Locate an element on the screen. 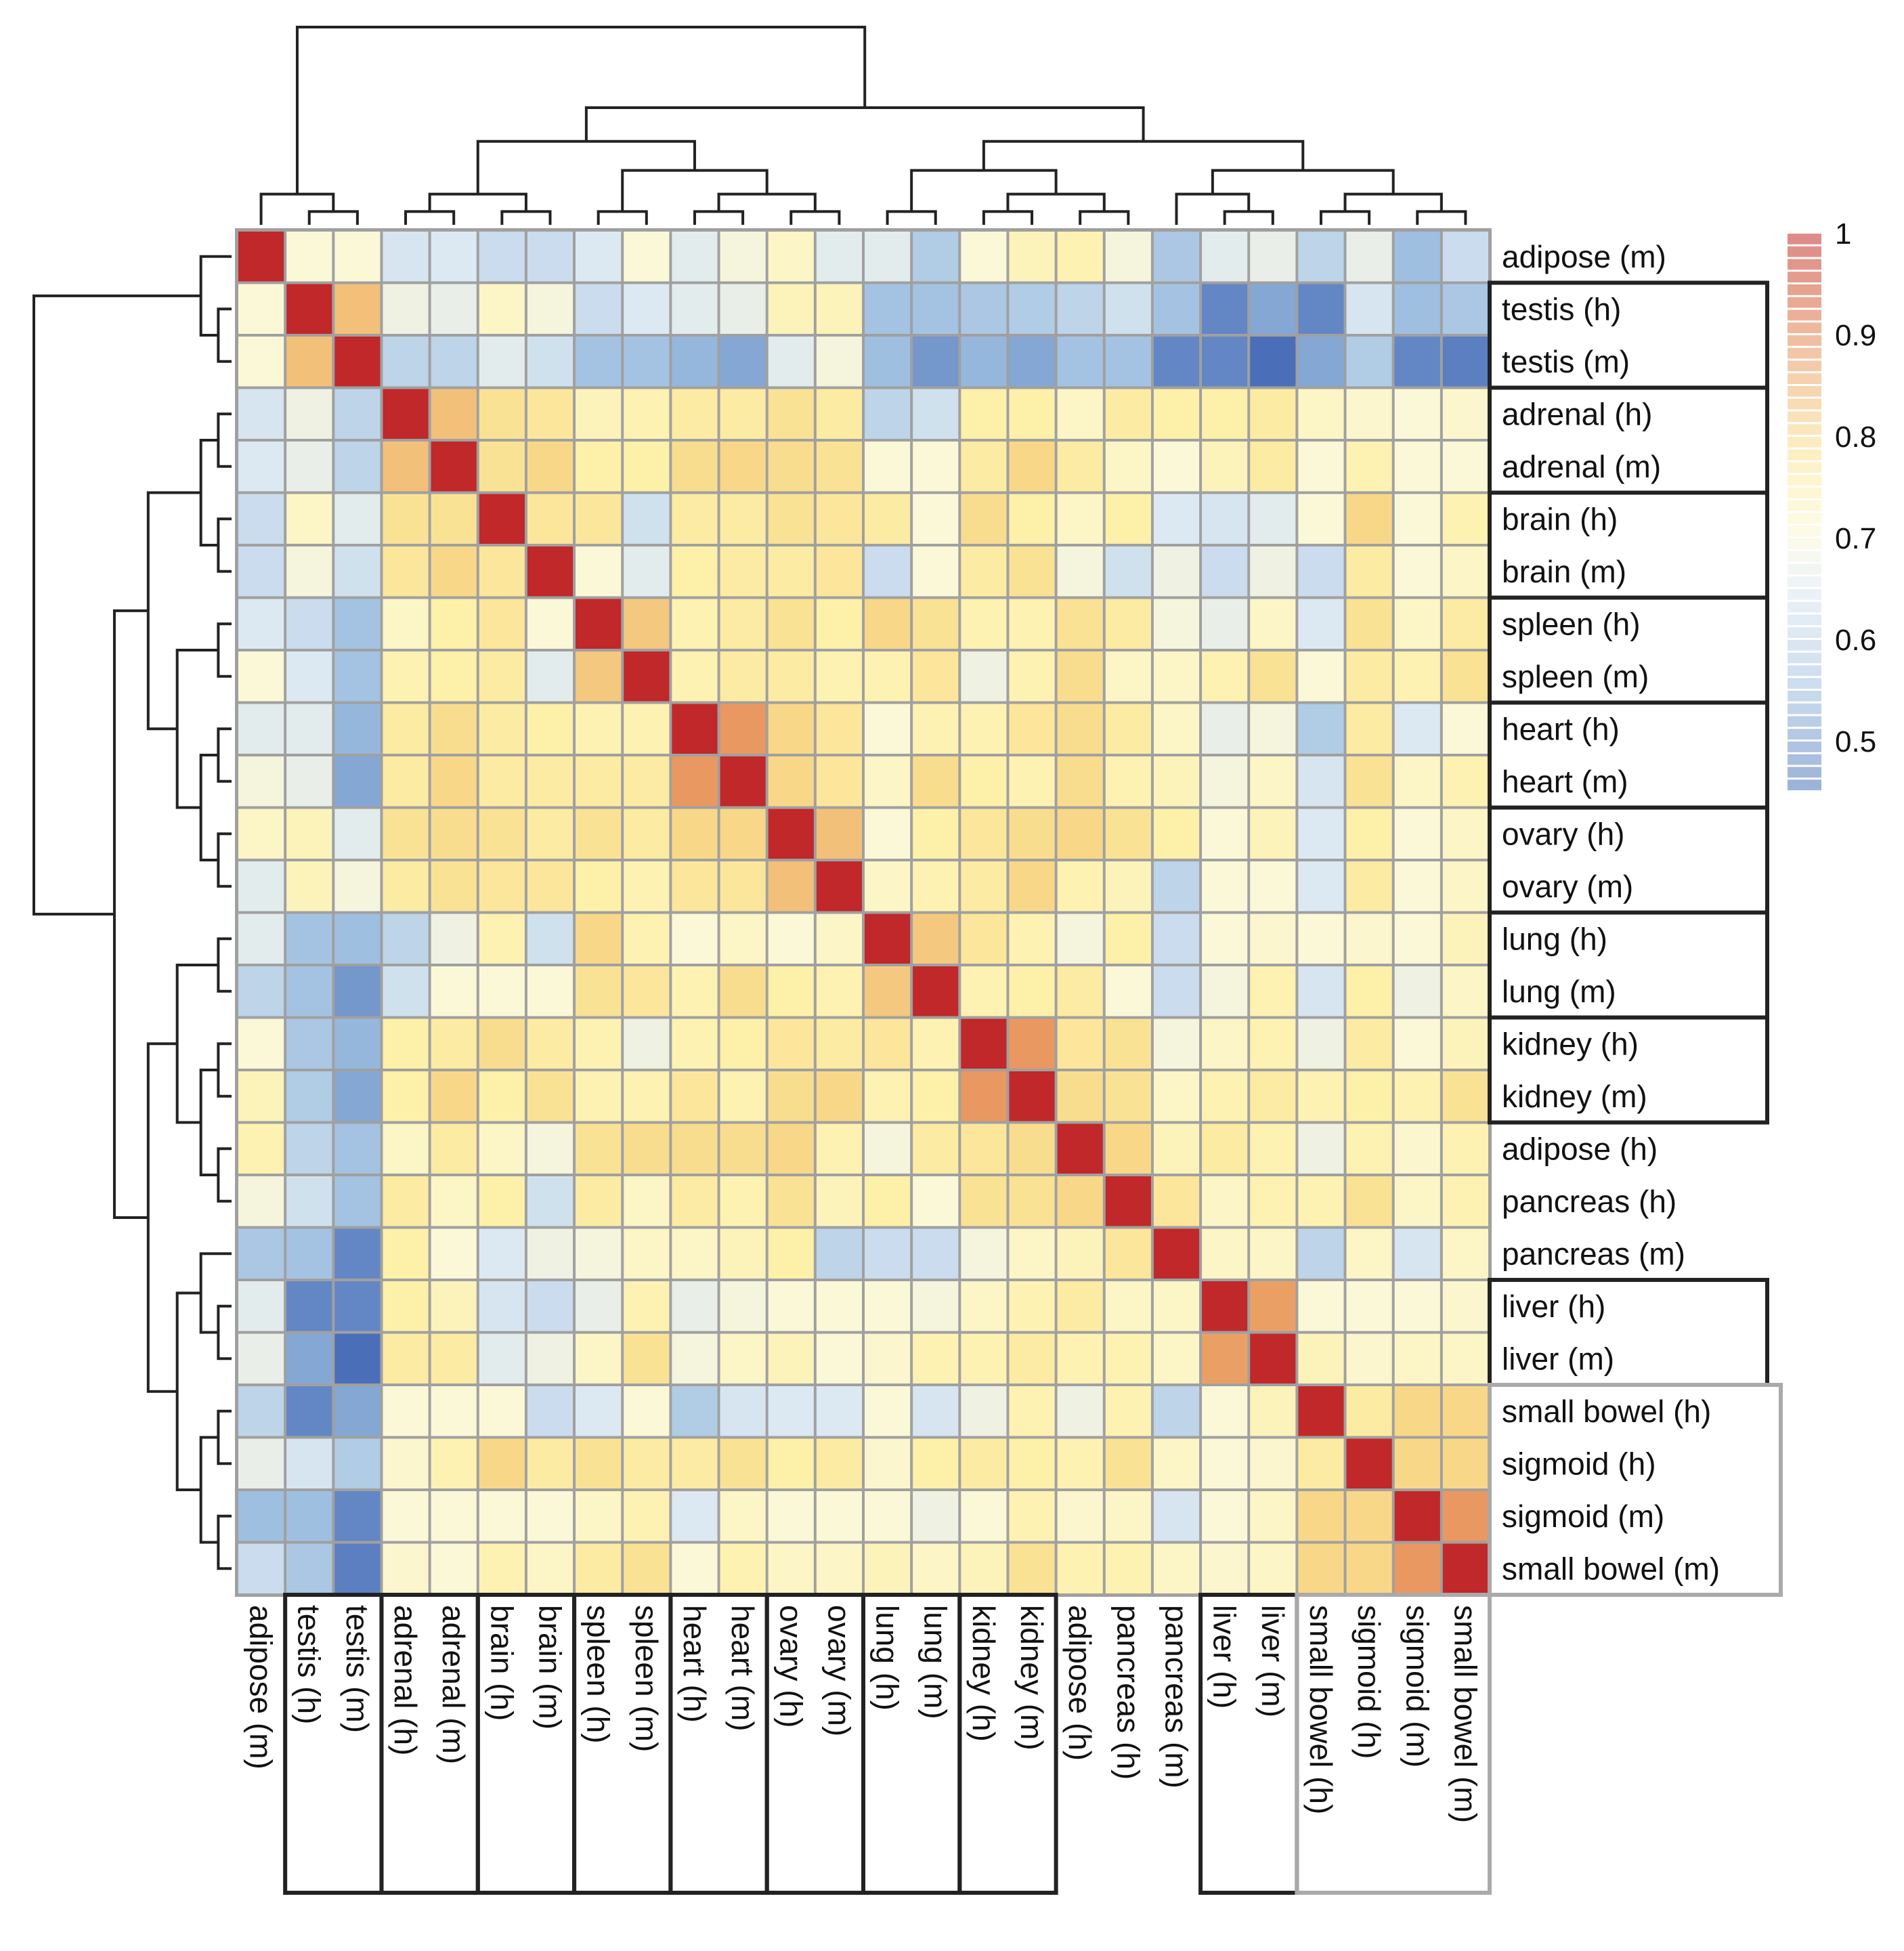  column-label: ovary (h) is located at coordinates (791, 1666).